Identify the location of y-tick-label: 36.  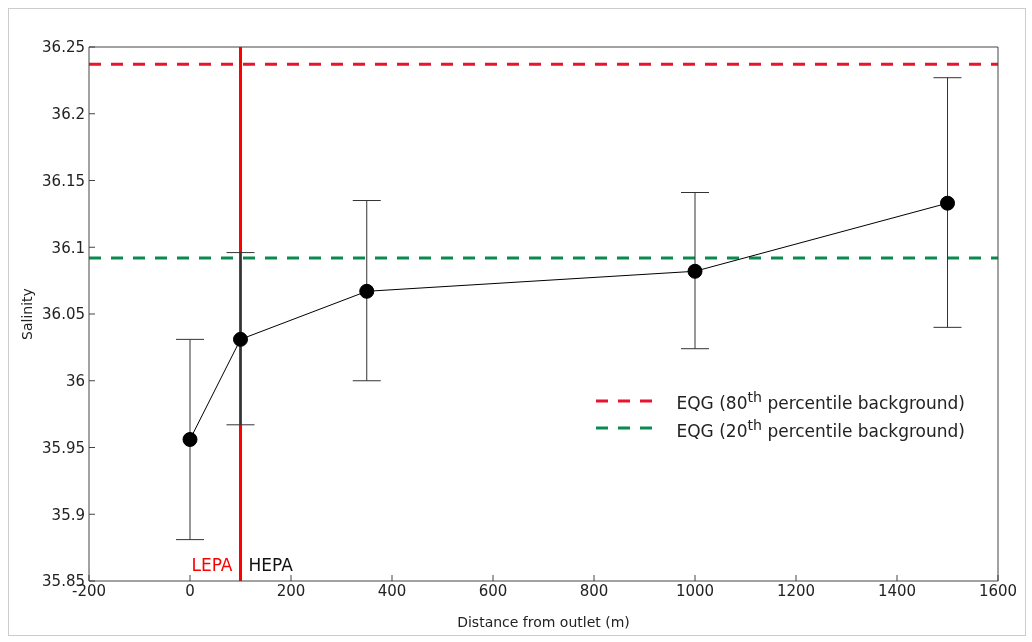
(75, 381).